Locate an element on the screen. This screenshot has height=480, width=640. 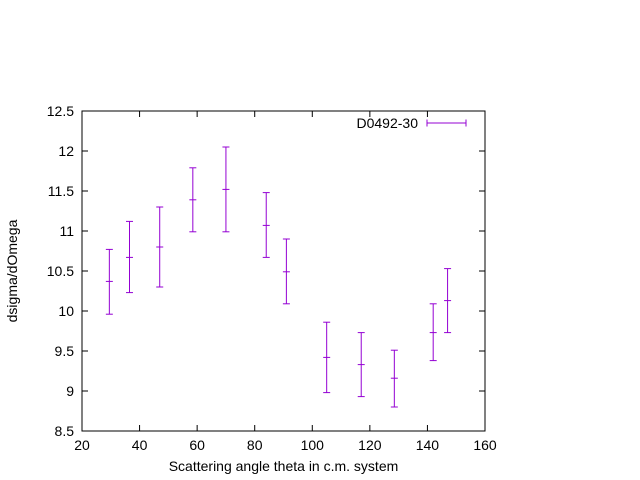
y-tick-label: 12.5 is located at coordinates (60, 111).